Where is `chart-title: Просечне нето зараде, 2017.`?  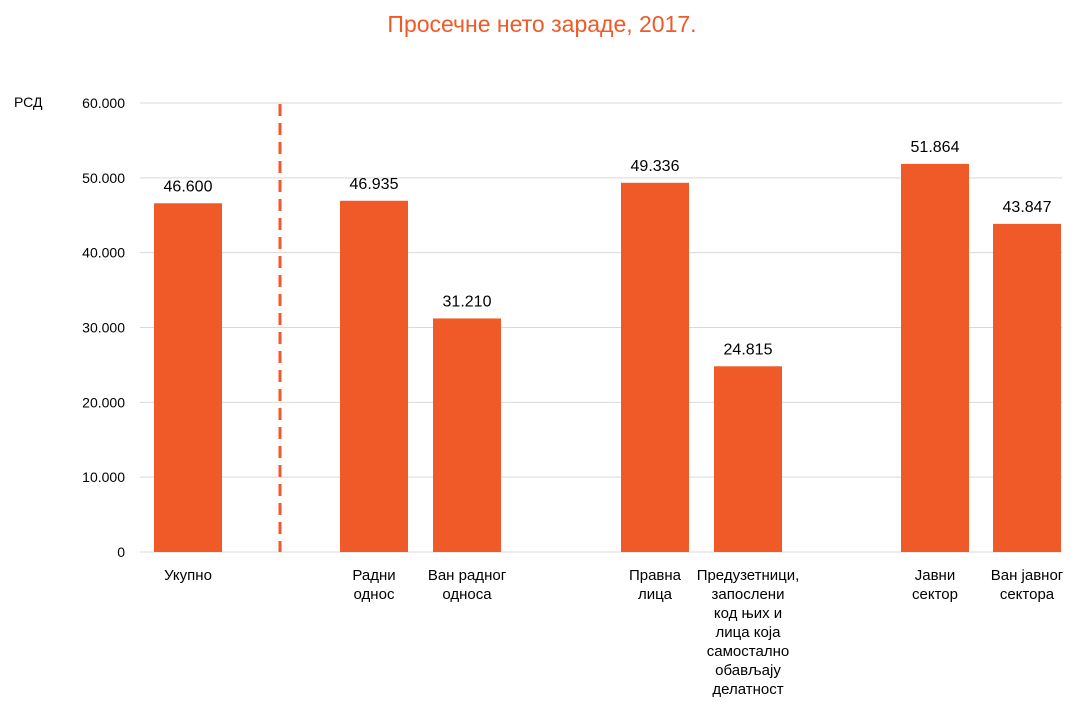
chart-title: Просечне нето зараде, 2017. is located at coordinates (541, 24).